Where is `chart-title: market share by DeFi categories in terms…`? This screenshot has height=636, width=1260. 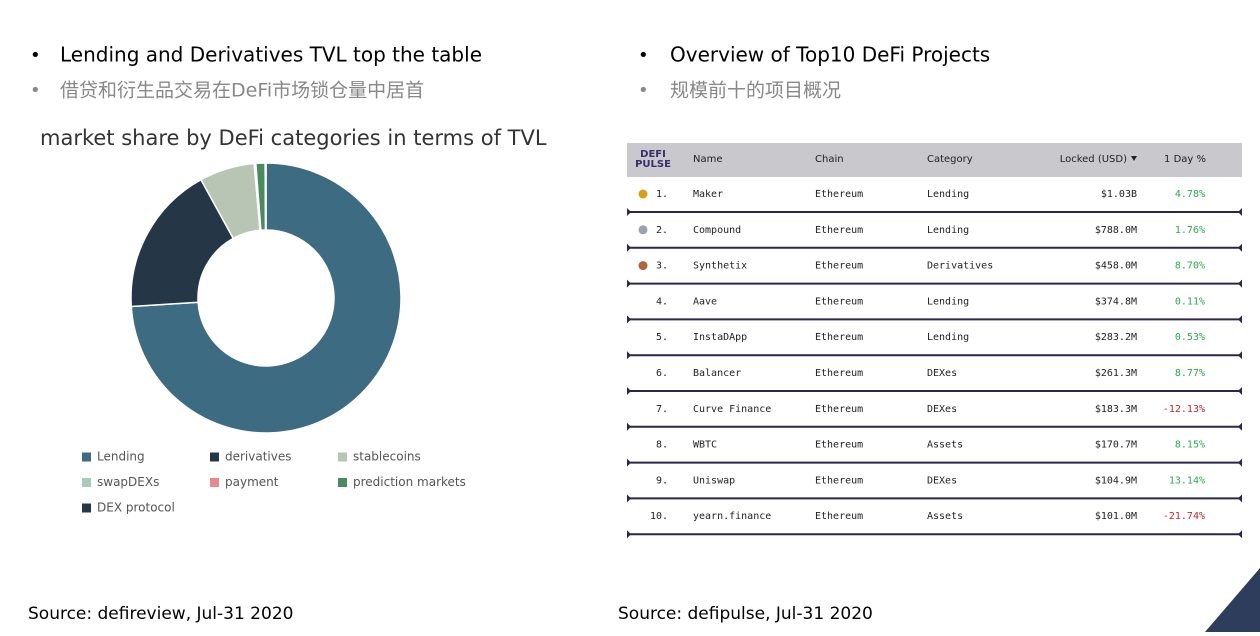 chart-title: market share by DeFi categories in terms… is located at coordinates (293, 138).